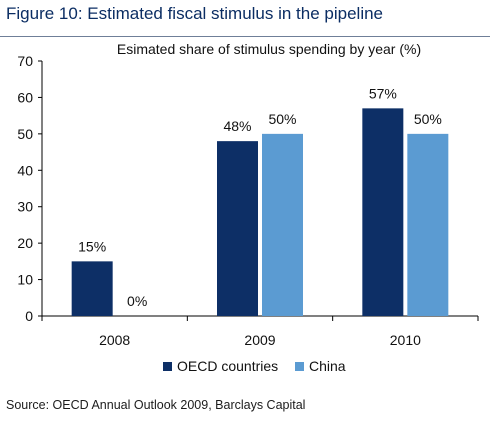 Image resolution: width=492 pixels, height=422 pixels. What do you see at coordinates (25, 61) in the screenshot?
I see `y-tick-label: 70` at bounding box center [25, 61].